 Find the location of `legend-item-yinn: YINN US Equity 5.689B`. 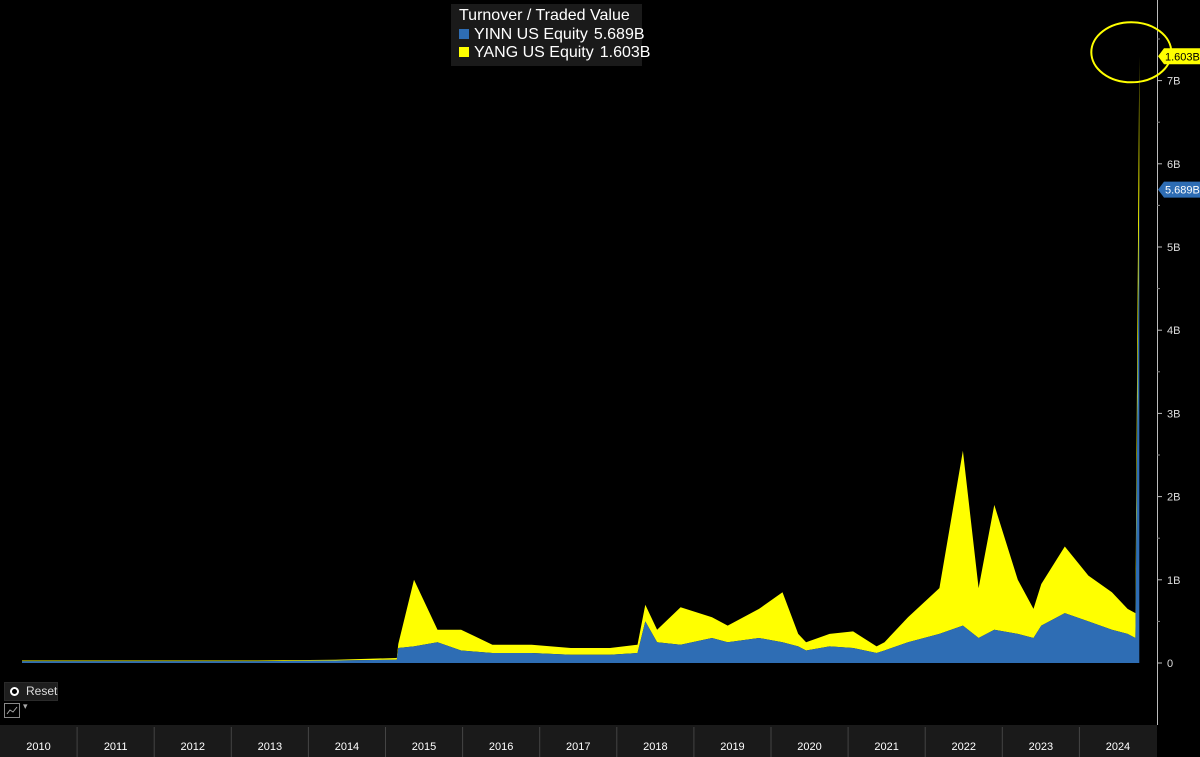

legend-item-yinn: YINN US Equity 5.689B is located at coordinates (552, 35).